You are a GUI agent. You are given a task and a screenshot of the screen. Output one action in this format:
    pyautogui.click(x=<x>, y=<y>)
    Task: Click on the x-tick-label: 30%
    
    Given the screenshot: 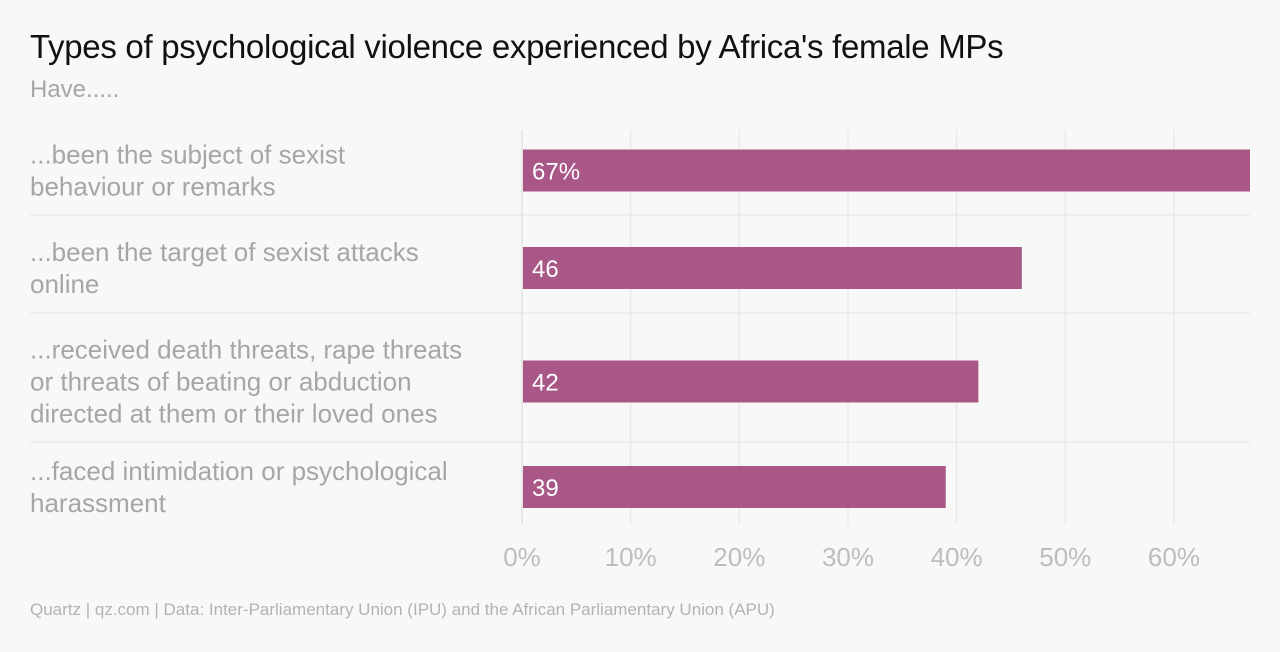 What is the action you would take?
    pyautogui.click(x=848, y=557)
    